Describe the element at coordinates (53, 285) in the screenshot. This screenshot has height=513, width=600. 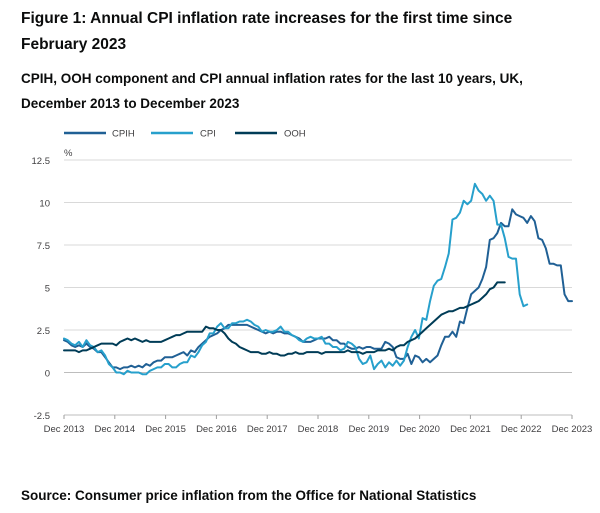
I see `y-axis: 12.5 10 7.5 5 2.5 0 -2.5%` at that location.